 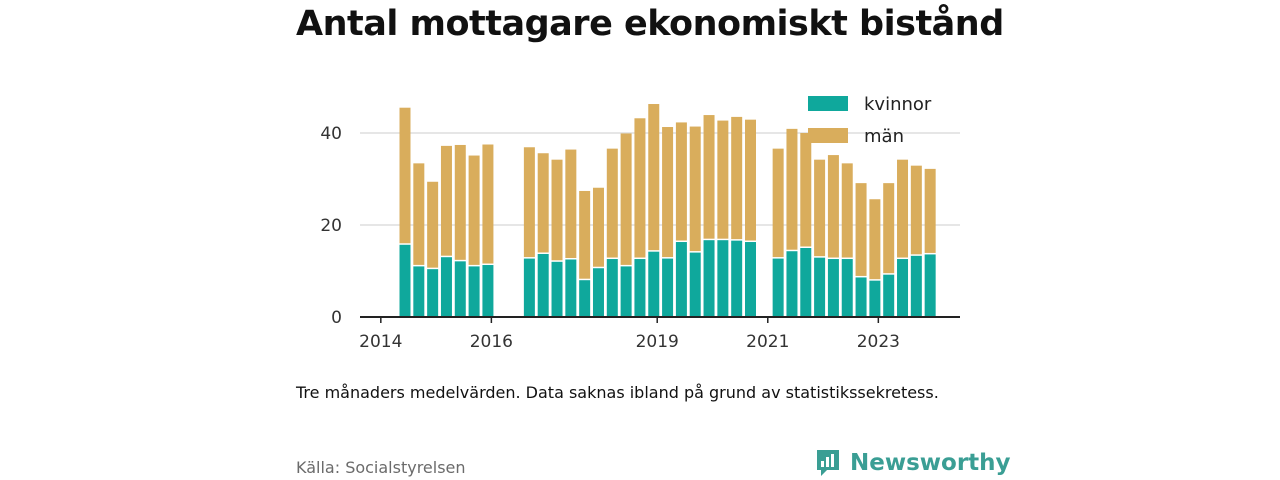 What do you see at coordinates (930, 463) in the screenshot?
I see `brand-name: Newsworthy` at bounding box center [930, 463].